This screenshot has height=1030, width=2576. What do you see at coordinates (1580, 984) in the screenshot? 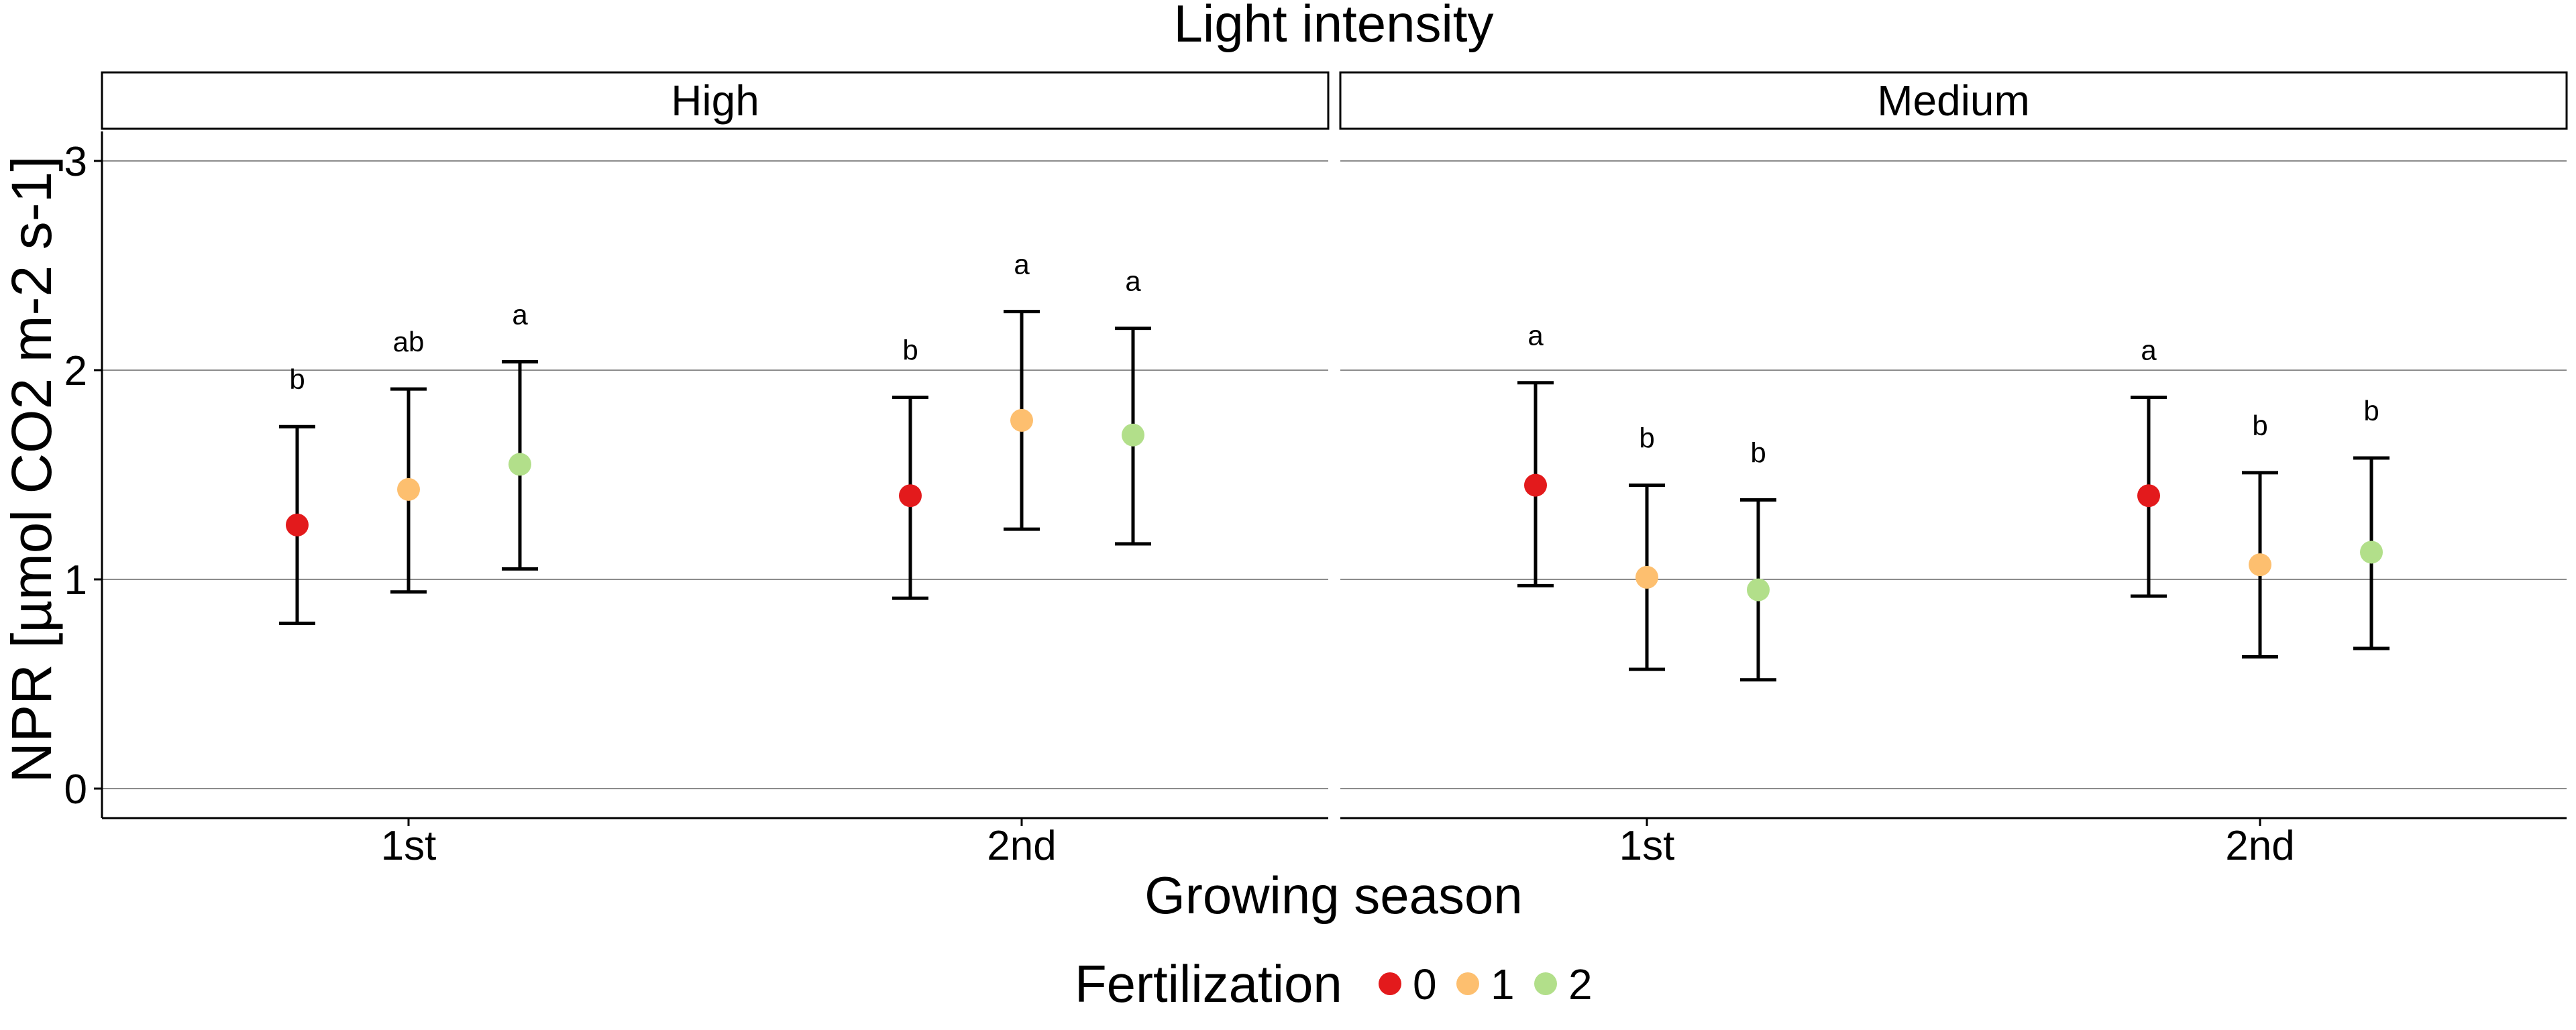
I see `legend-label-2: 2` at bounding box center [1580, 984].